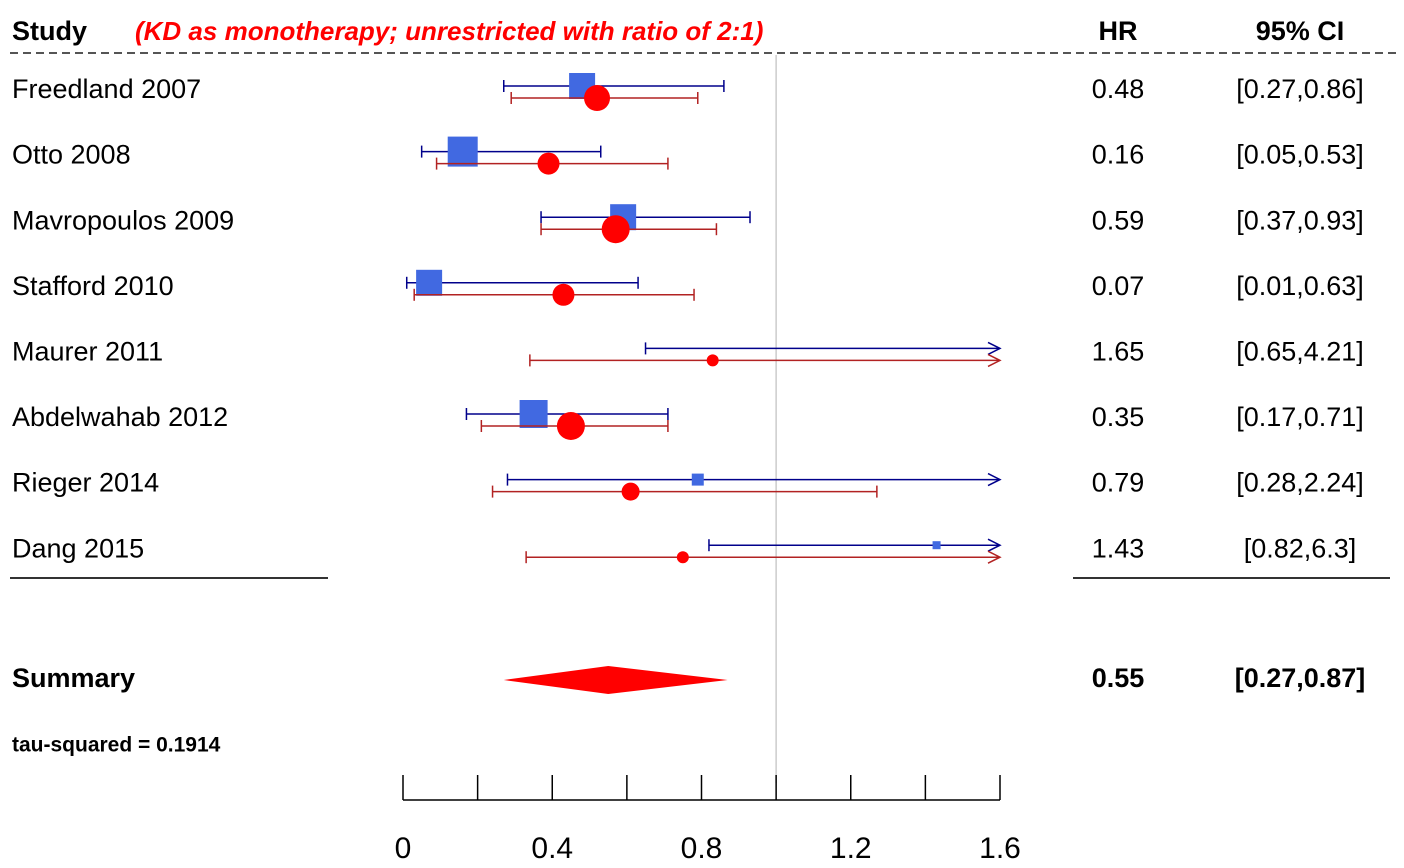 This screenshot has height=868, width=1404. Describe the element at coordinates (1300, 417) in the screenshot. I see `ci-label: [0.17,0.71]` at that location.